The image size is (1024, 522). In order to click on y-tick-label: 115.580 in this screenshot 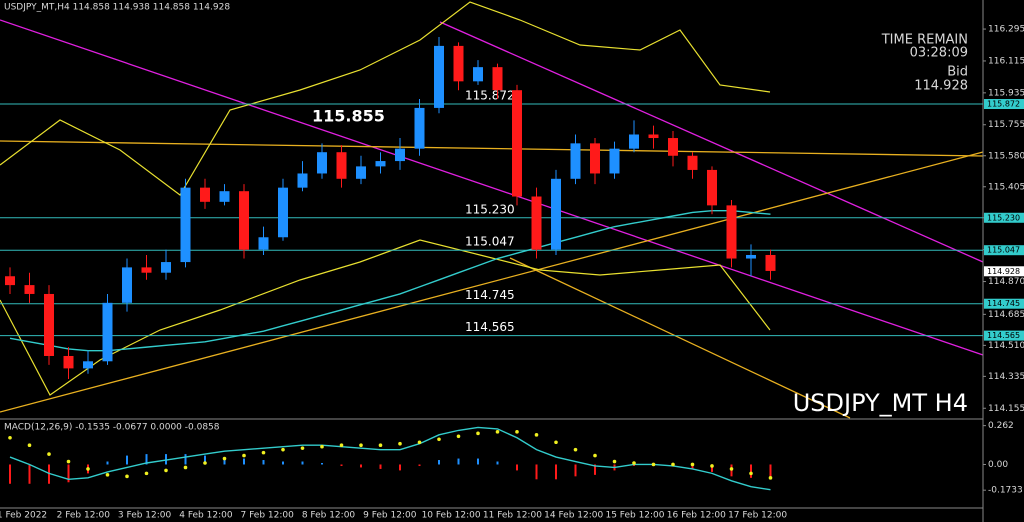, I will do `click(1006, 156)`.